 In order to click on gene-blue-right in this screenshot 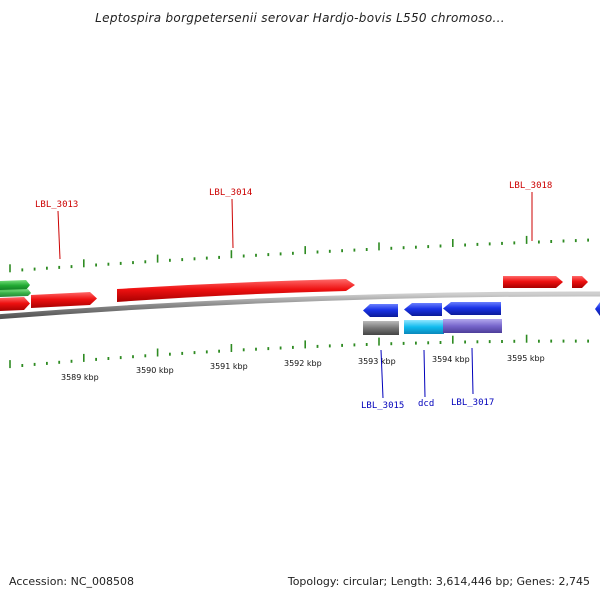, I will do `click(597, 309)`.